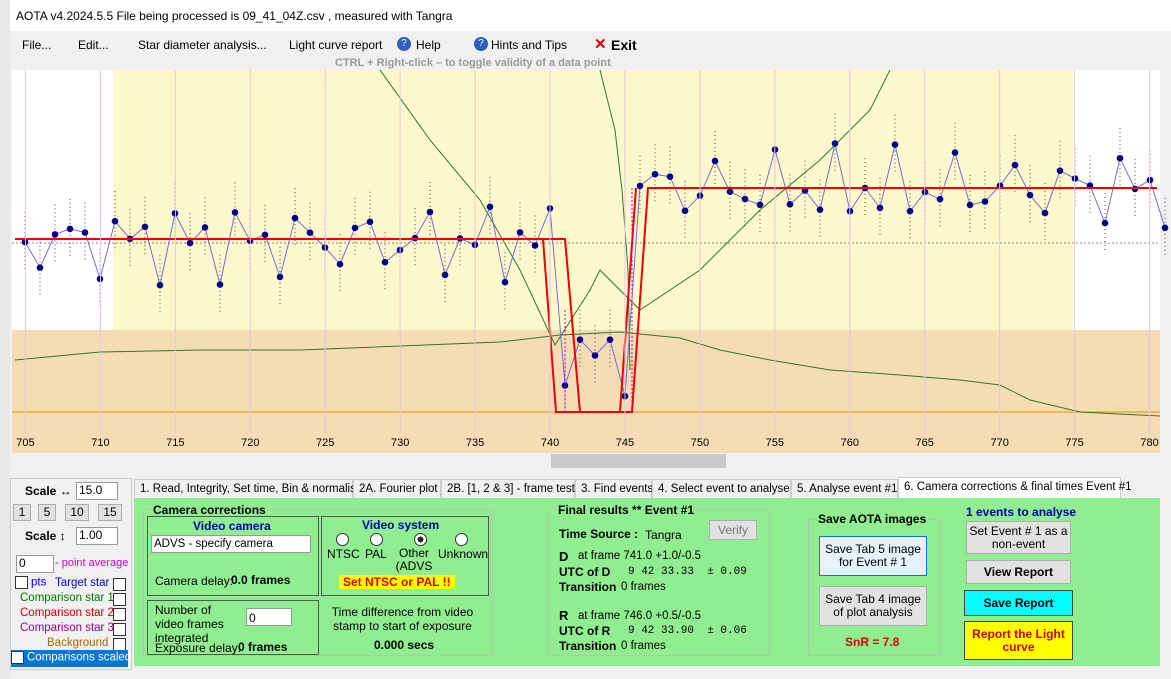 This screenshot has height=679, width=1171. I want to click on results-title: Final results ** Event #1, so click(626, 510).